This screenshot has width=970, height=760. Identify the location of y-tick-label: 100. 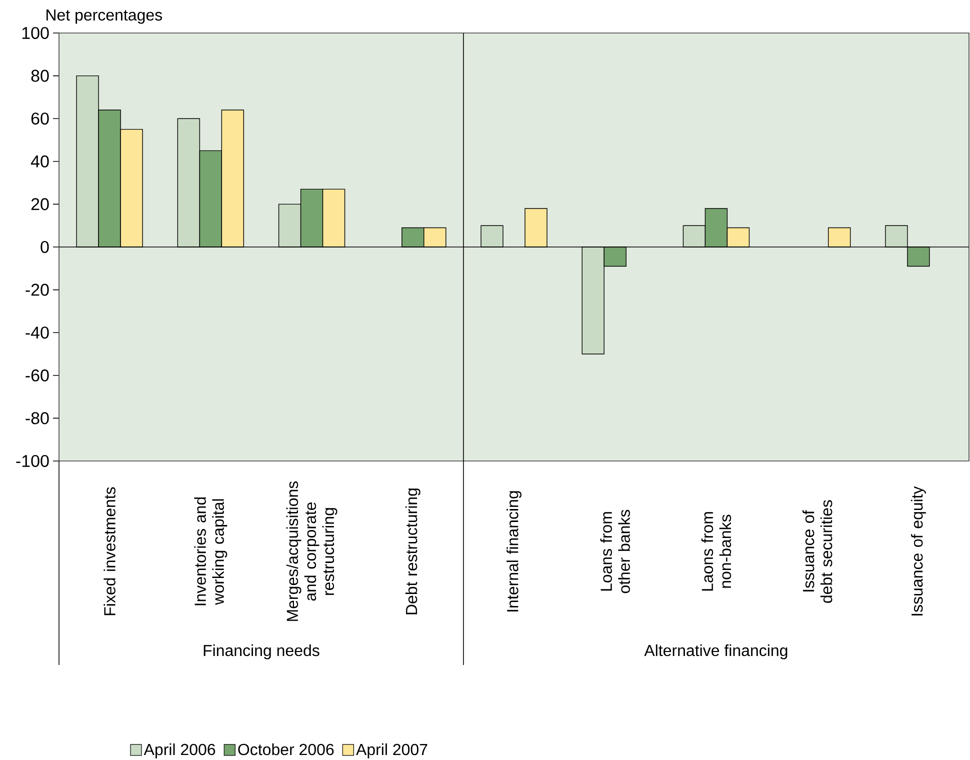
(35, 33).